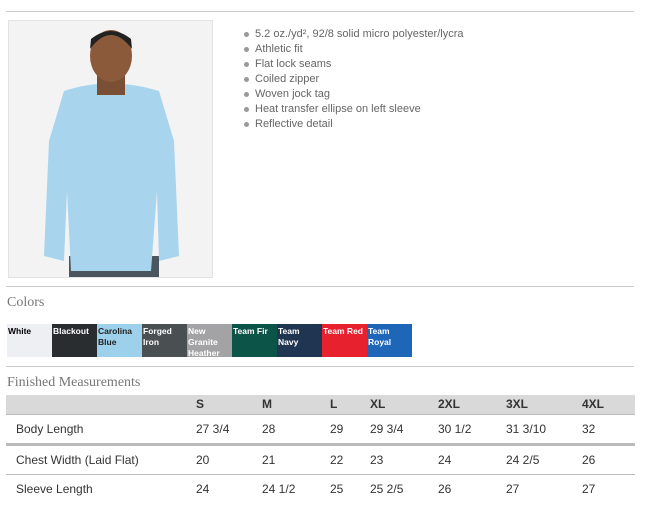 Image resolution: width=646 pixels, height=508 pixels. Describe the element at coordinates (608, 405) in the screenshot. I see `column-header: 4XL` at that location.